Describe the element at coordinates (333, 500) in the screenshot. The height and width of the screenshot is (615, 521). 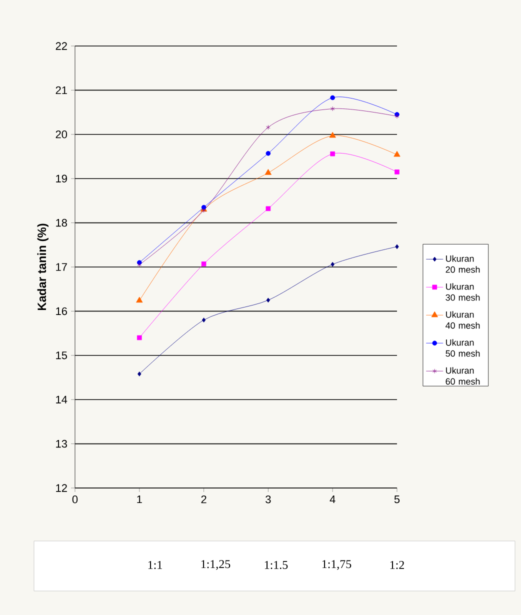
I see `x-tick-label: 4` at that location.